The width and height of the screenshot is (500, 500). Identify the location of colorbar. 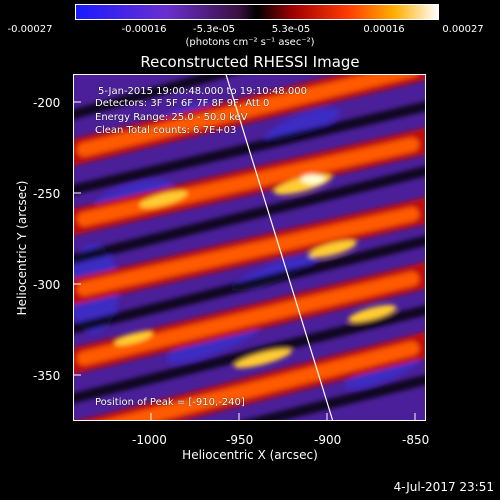
(257, 12).